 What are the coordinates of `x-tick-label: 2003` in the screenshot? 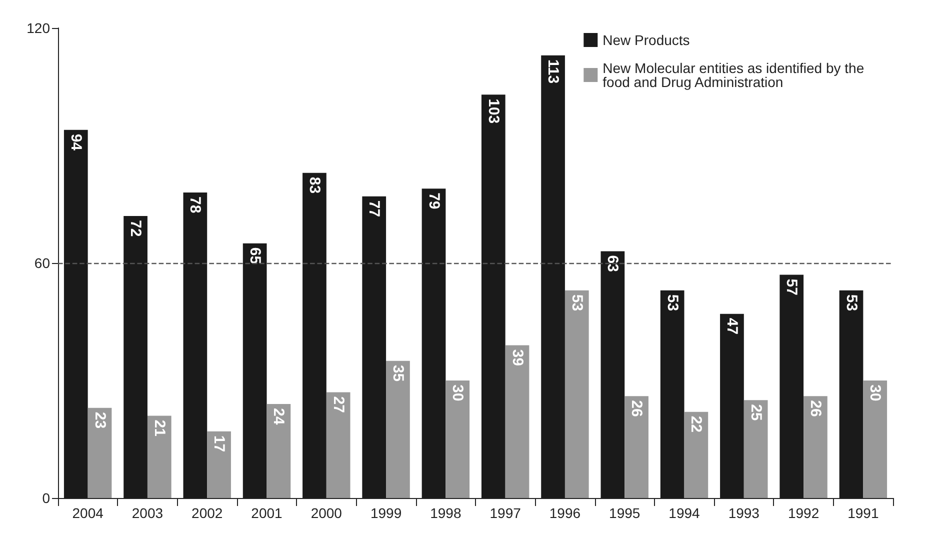 It's located at (148, 513).